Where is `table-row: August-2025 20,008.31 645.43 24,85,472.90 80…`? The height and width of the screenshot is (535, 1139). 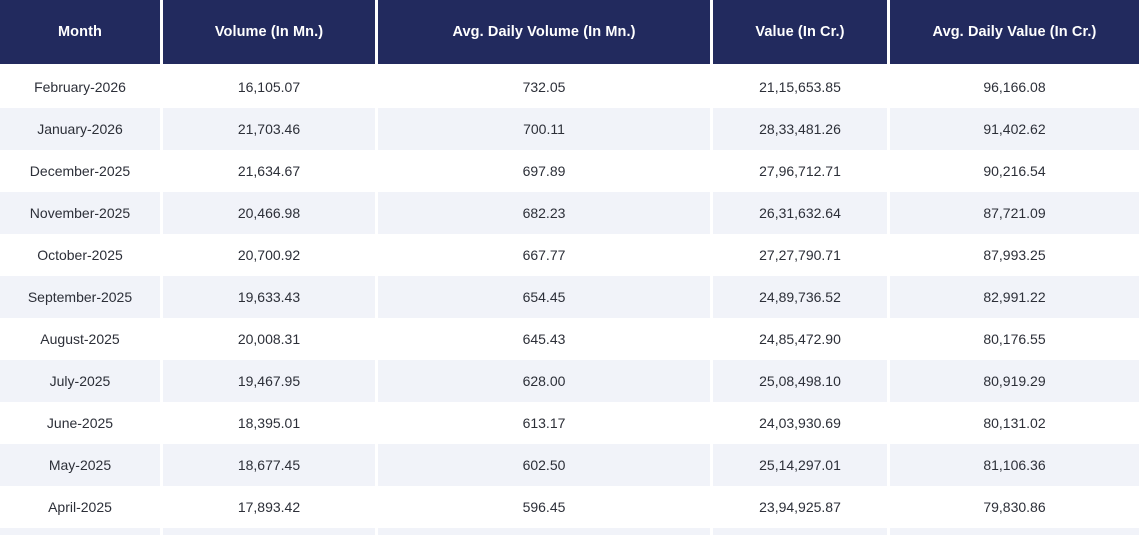
table-row: August-2025 20,008.31 645.43 24,85,472.90 80… is located at coordinates (569, 339).